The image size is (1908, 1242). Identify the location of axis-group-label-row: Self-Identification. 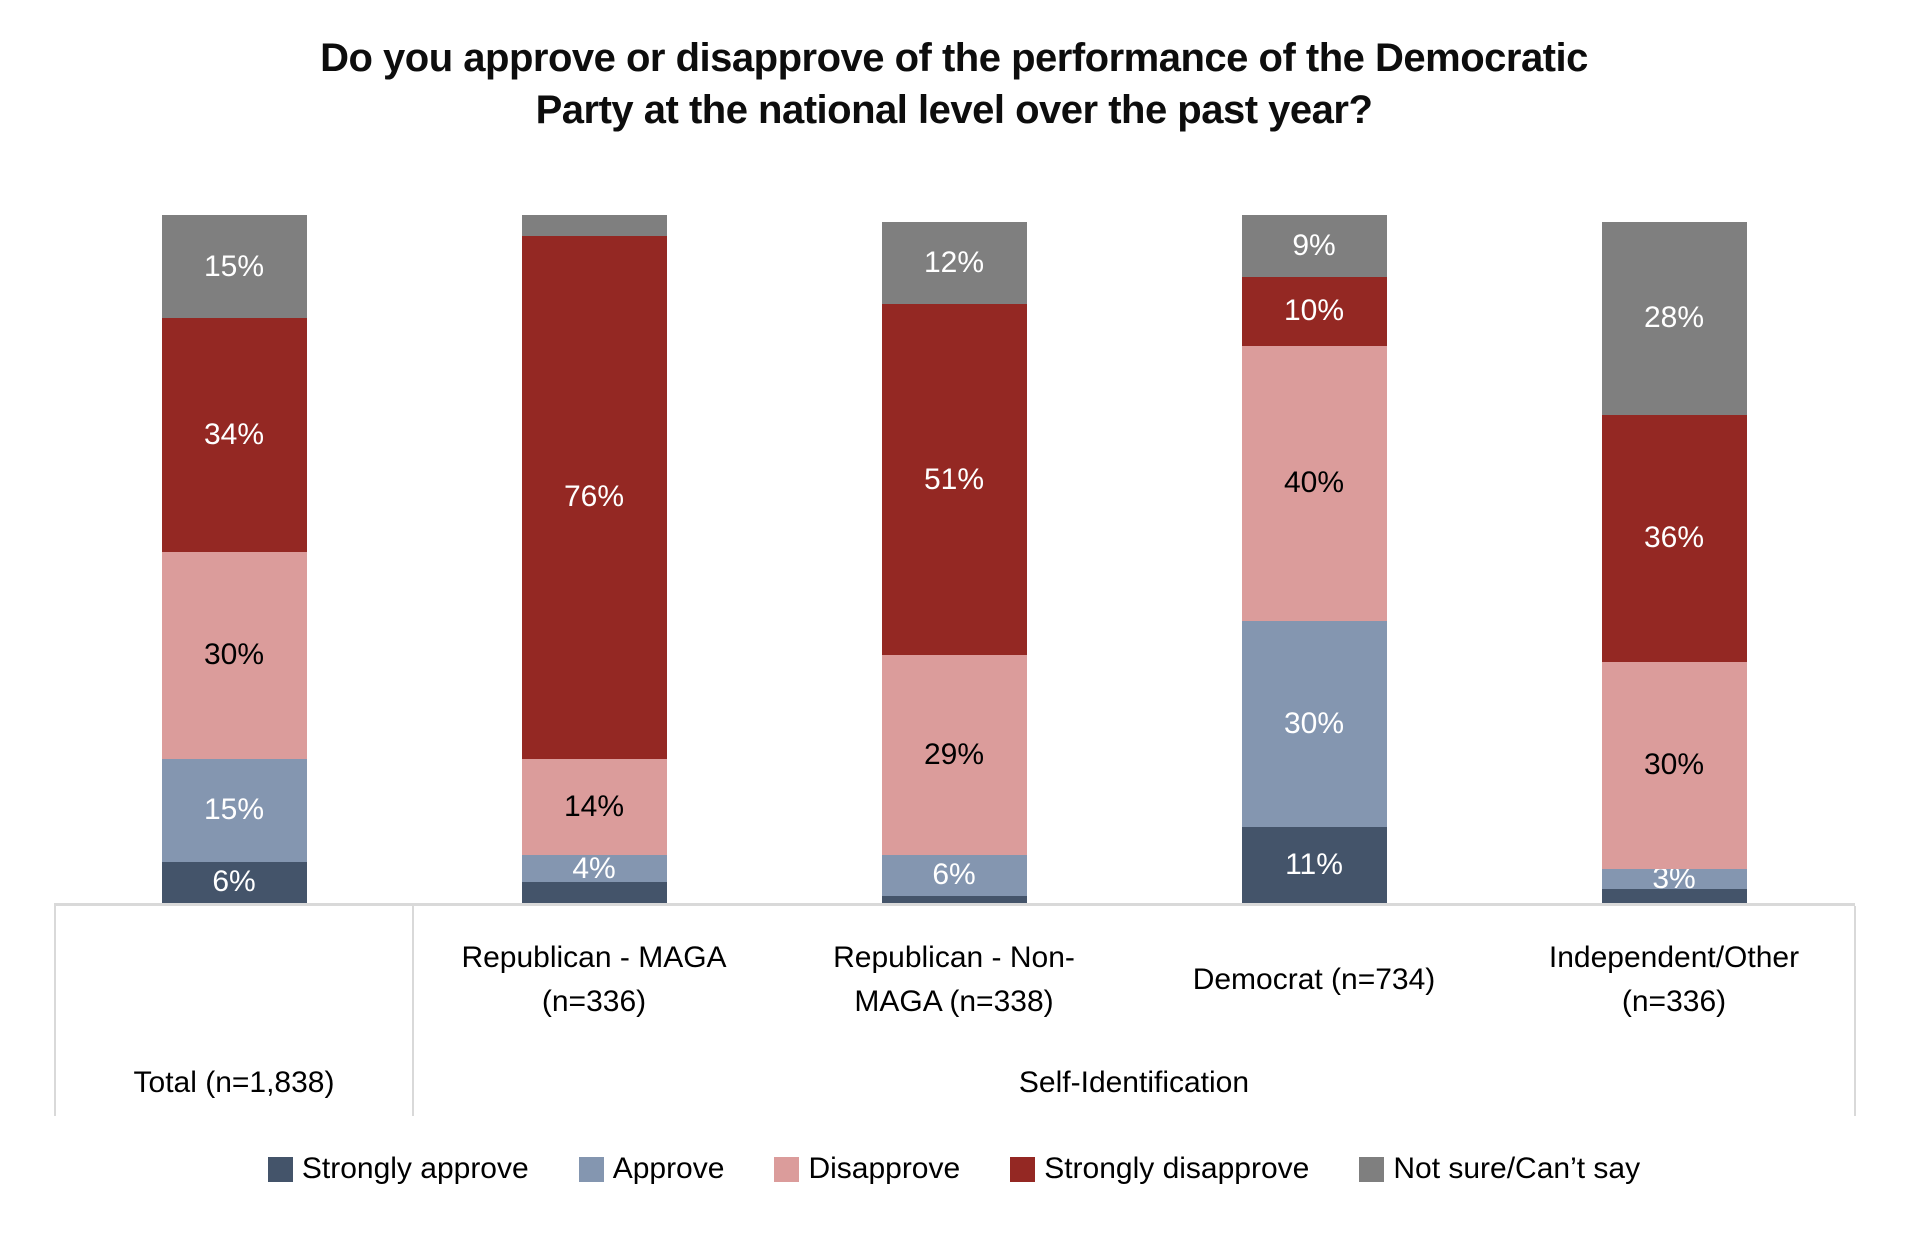
(1134, 1085).